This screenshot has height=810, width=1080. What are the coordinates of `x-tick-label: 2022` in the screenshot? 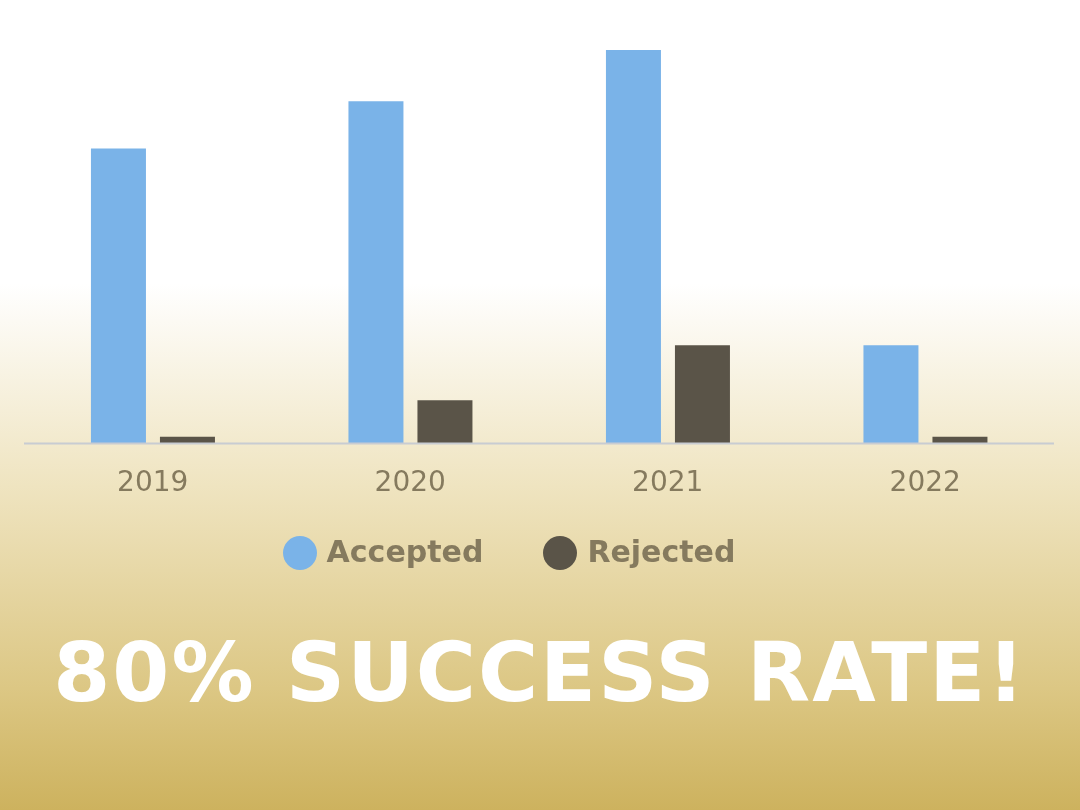 It's located at (925, 482).